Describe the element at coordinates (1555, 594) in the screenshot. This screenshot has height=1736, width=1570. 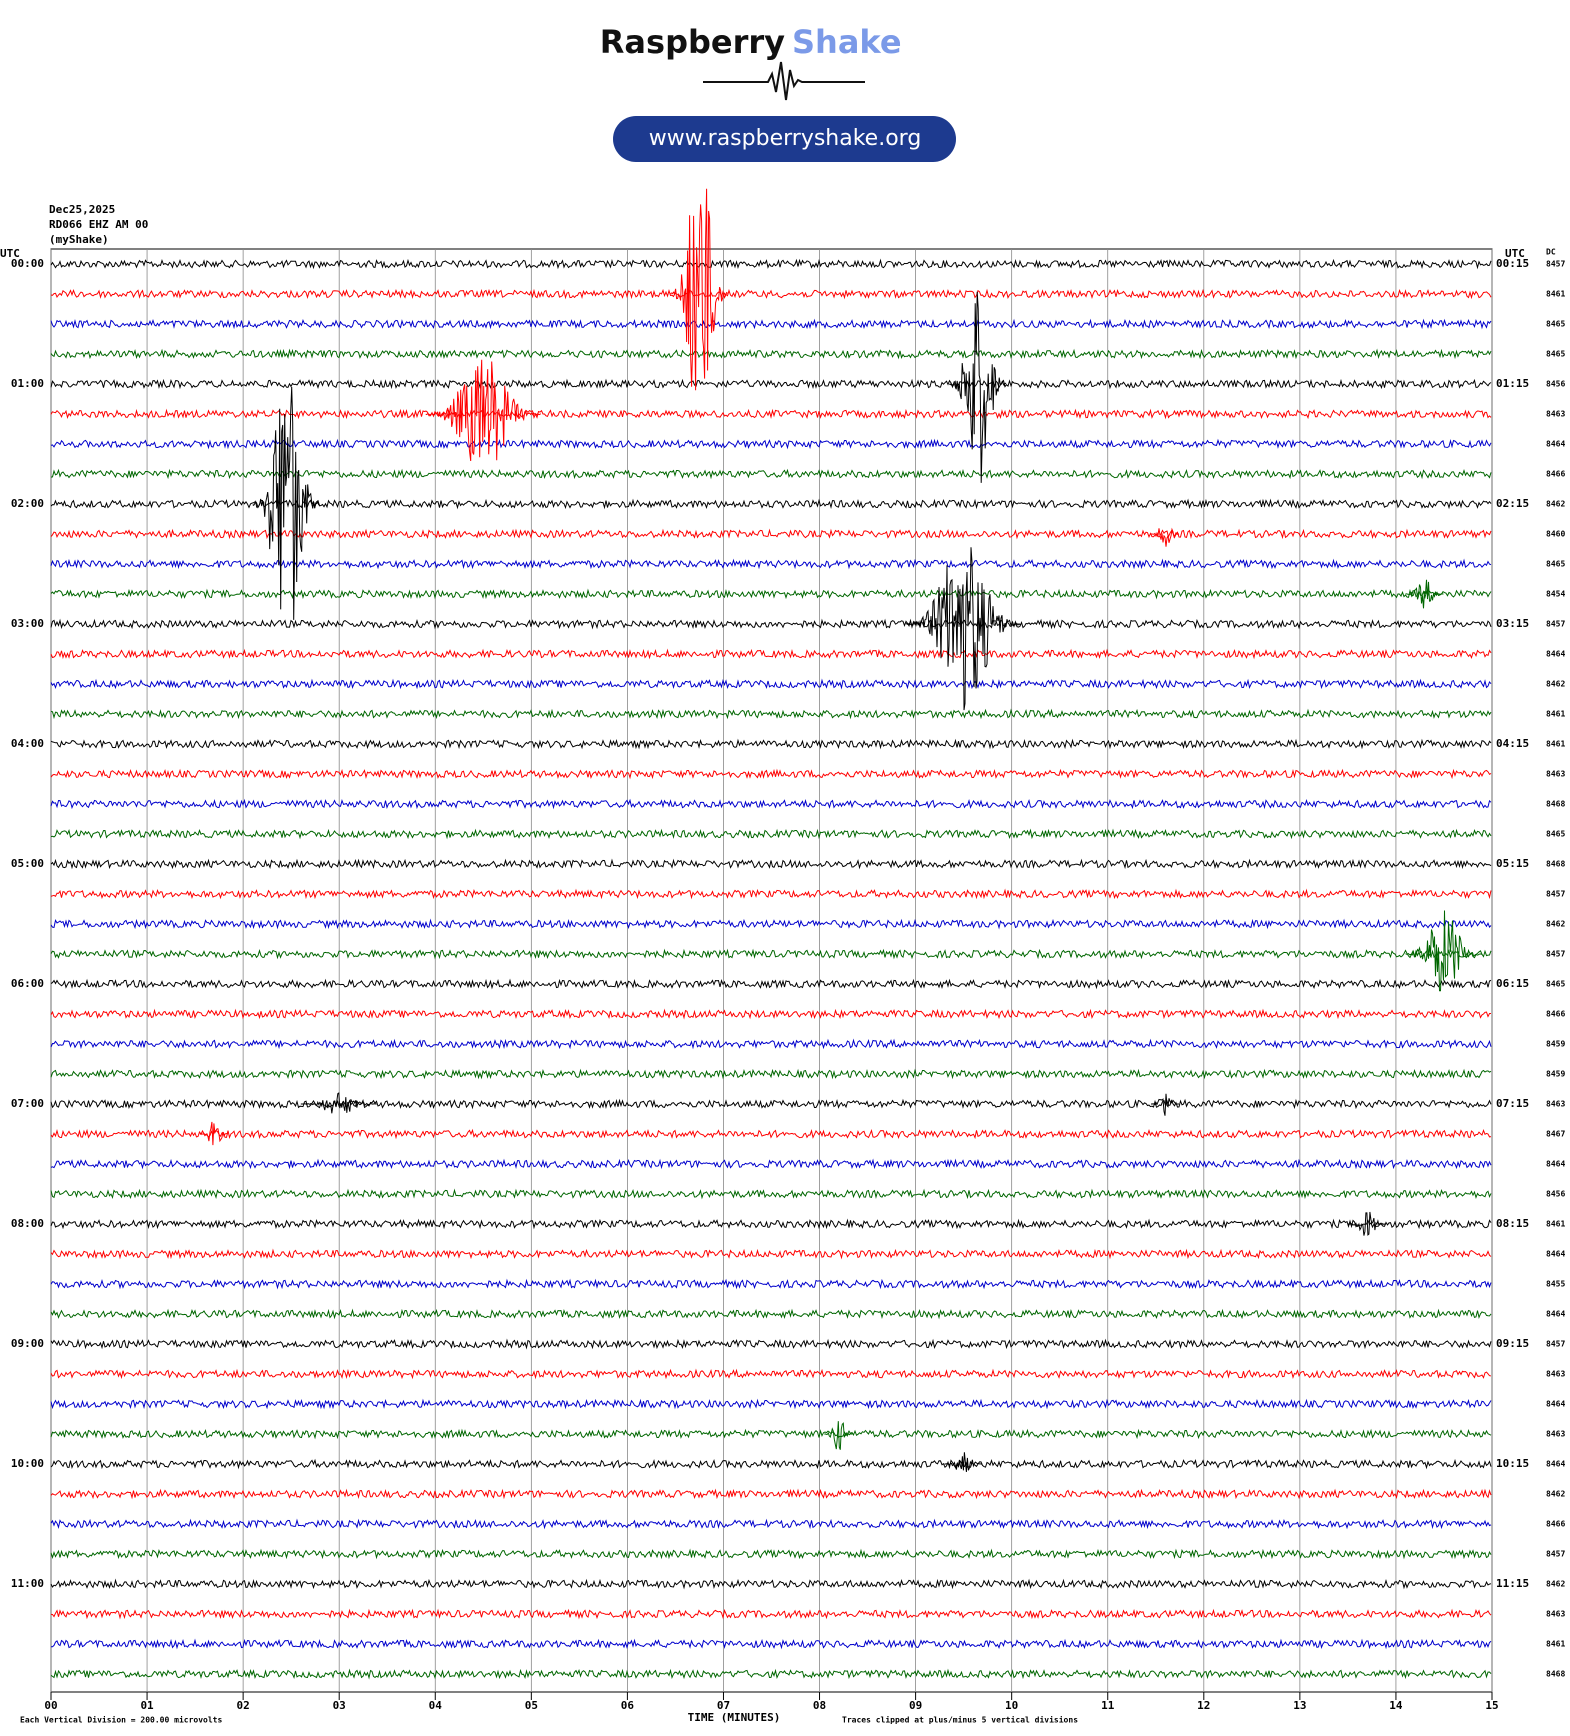
I see `dc-value: 8454` at that location.